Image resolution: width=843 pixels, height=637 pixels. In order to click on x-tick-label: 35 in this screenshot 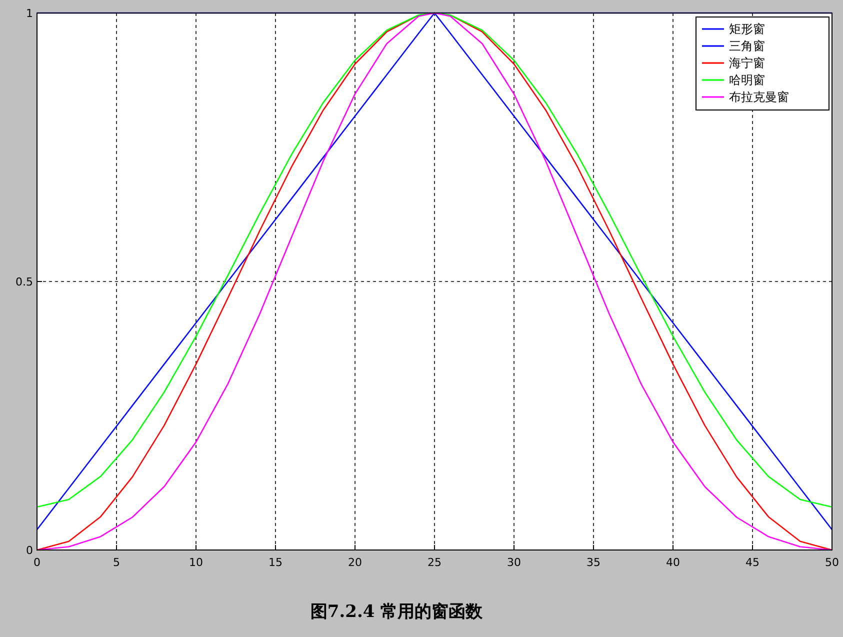, I will do `click(593, 562)`.